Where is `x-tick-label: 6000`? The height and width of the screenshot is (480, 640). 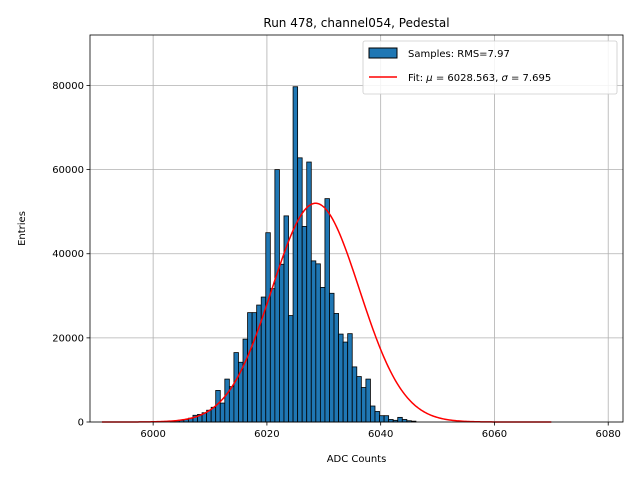
x-tick-label: 6000 is located at coordinates (152, 434).